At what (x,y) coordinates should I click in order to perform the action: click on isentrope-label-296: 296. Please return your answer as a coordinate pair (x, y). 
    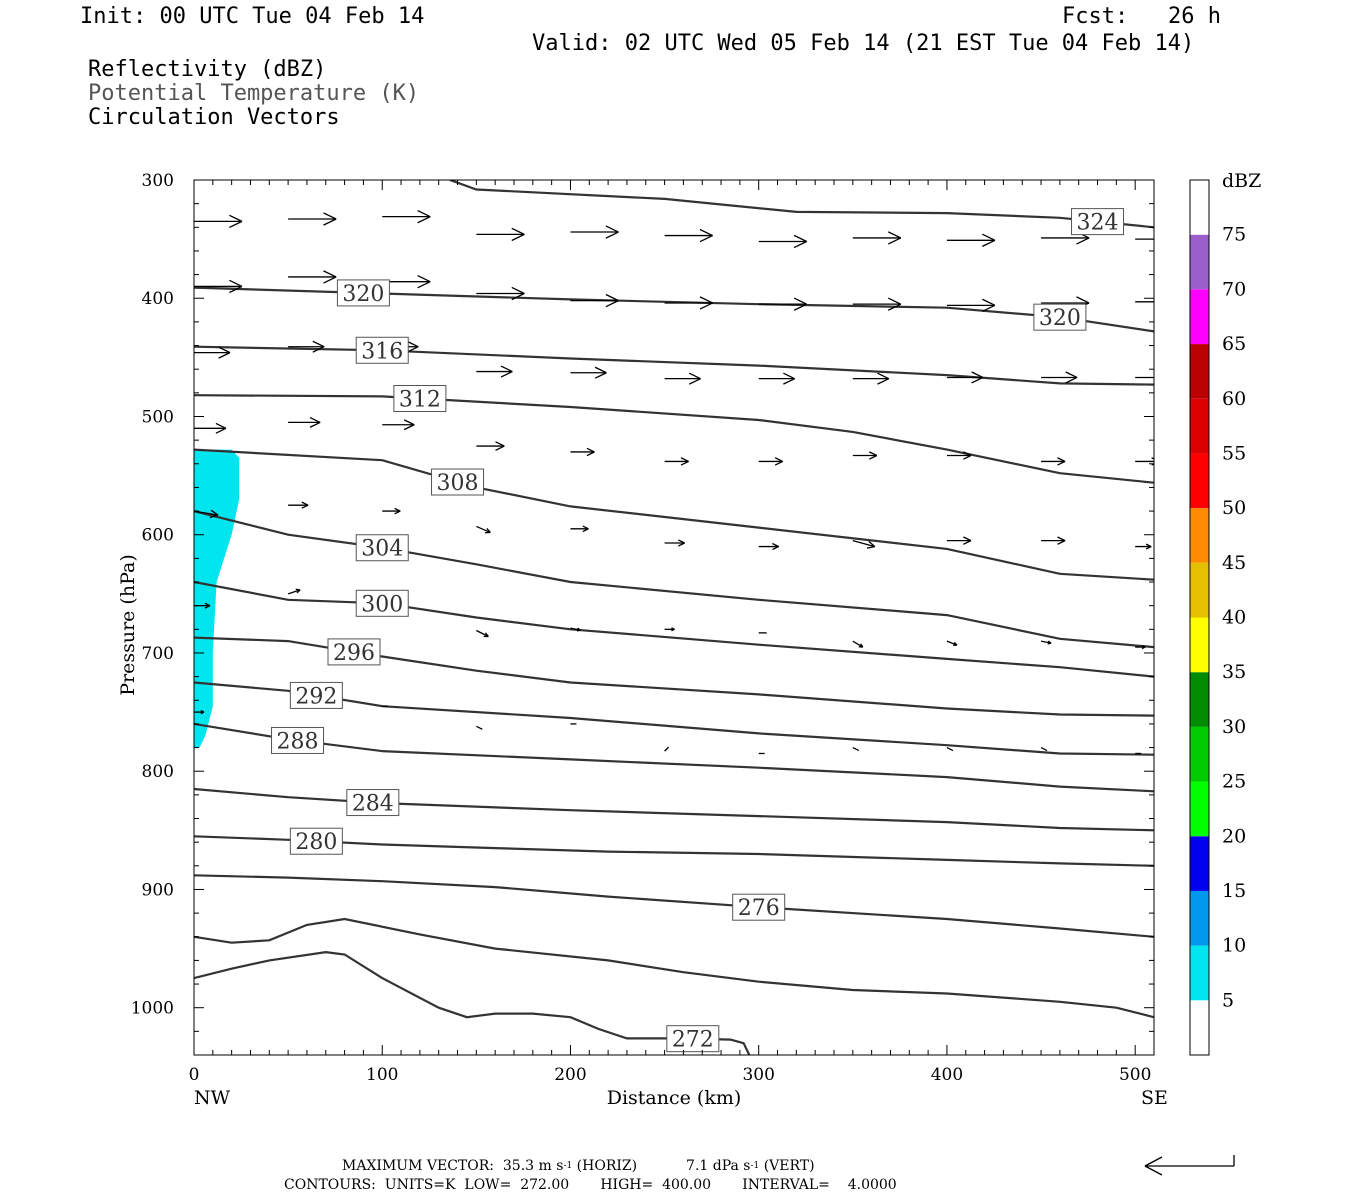
    Looking at the image, I should click on (354, 652).